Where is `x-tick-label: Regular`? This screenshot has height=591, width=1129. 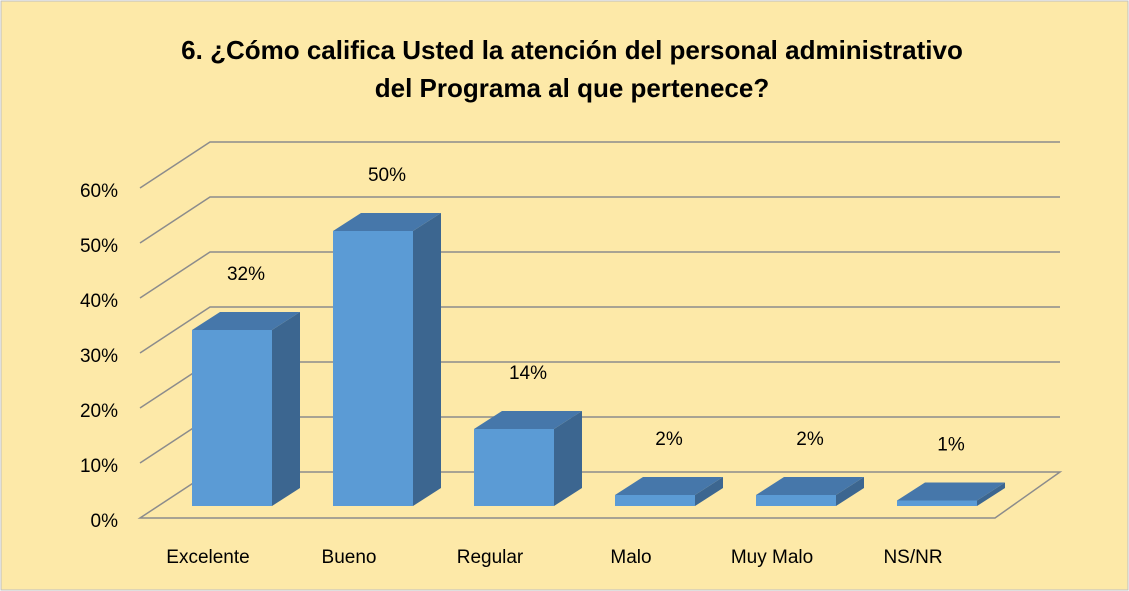
x-tick-label: Regular is located at coordinates (490, 557).